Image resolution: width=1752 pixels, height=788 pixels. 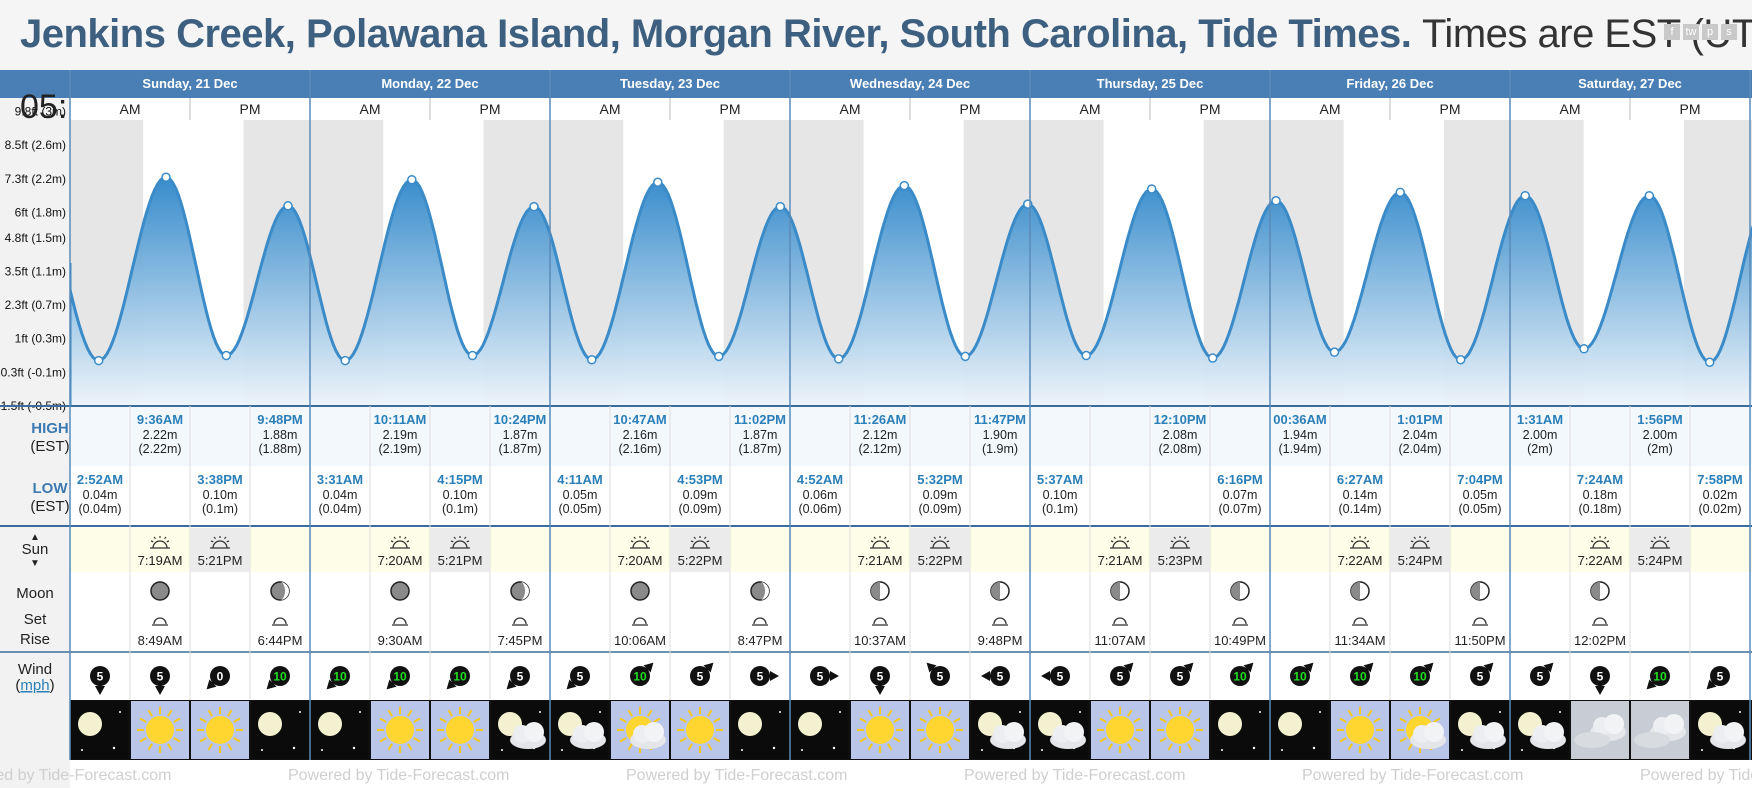 I want to click on low-tide-height-alt: (0.1m), so click(x=1060, y=509).